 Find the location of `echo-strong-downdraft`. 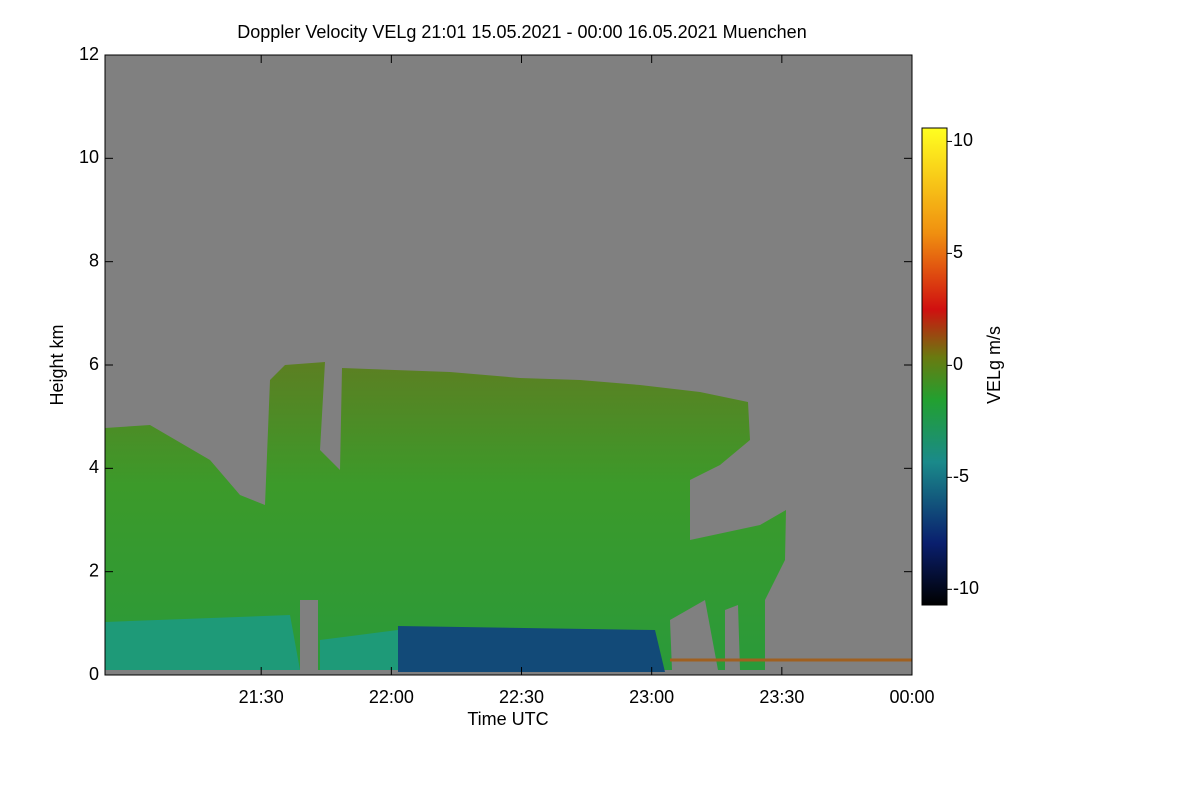

echo-strong-downdraft is located at coordinates (531, 649).